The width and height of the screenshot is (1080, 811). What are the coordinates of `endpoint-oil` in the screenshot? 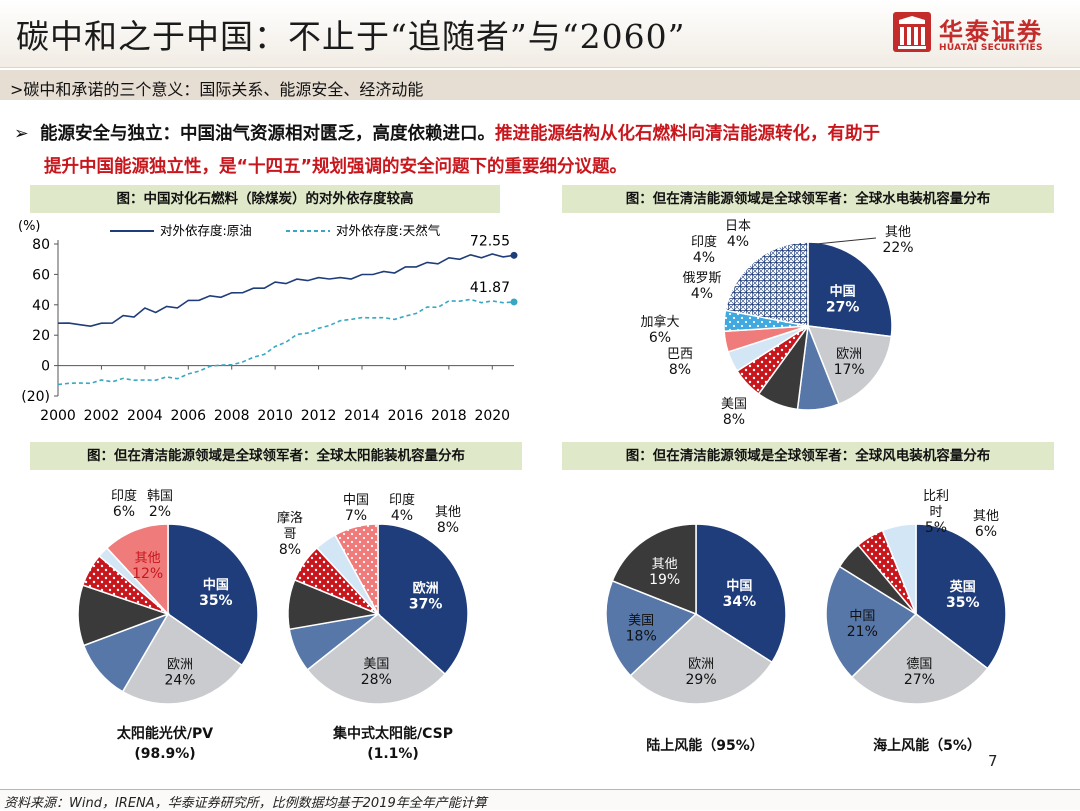 It's located at (514, 255).